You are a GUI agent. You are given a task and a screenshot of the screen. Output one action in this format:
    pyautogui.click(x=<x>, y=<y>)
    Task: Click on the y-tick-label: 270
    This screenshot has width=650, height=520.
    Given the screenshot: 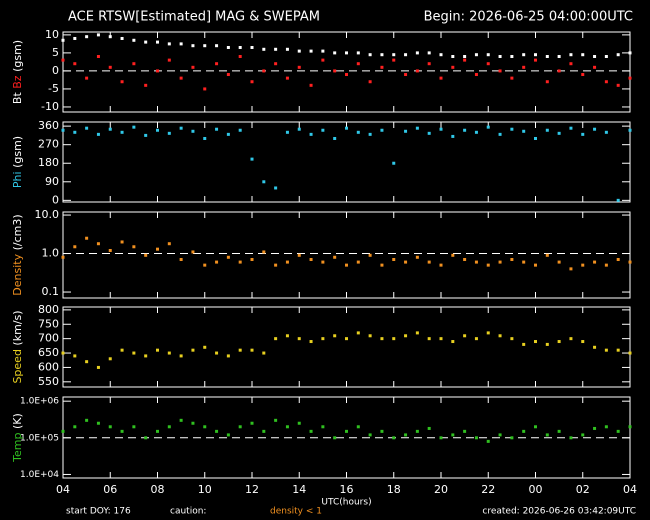 What is the action you would take?
    pyautogui.click(x=48, y=144)
    